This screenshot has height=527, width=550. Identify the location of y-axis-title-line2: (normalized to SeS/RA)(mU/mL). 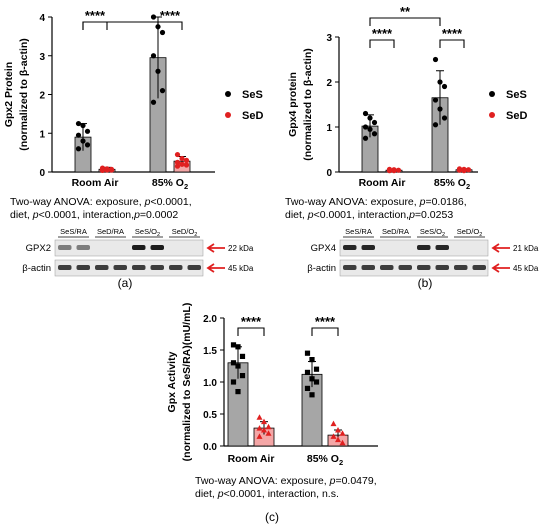
(187, 382).